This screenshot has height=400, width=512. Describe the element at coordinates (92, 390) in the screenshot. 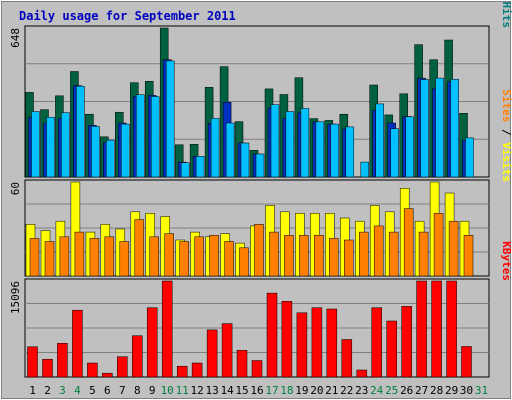

I see `x-tick-label: 5` at that location.